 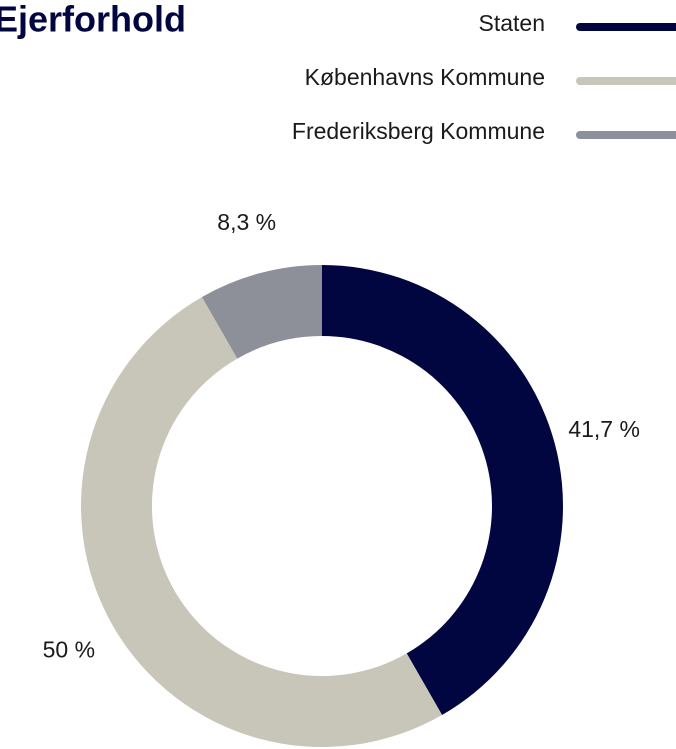 What do you see at coordinates (93, 20) in the screenshot?
I see `chart-title: Ejerforhold` at bounding box center [93, 20].